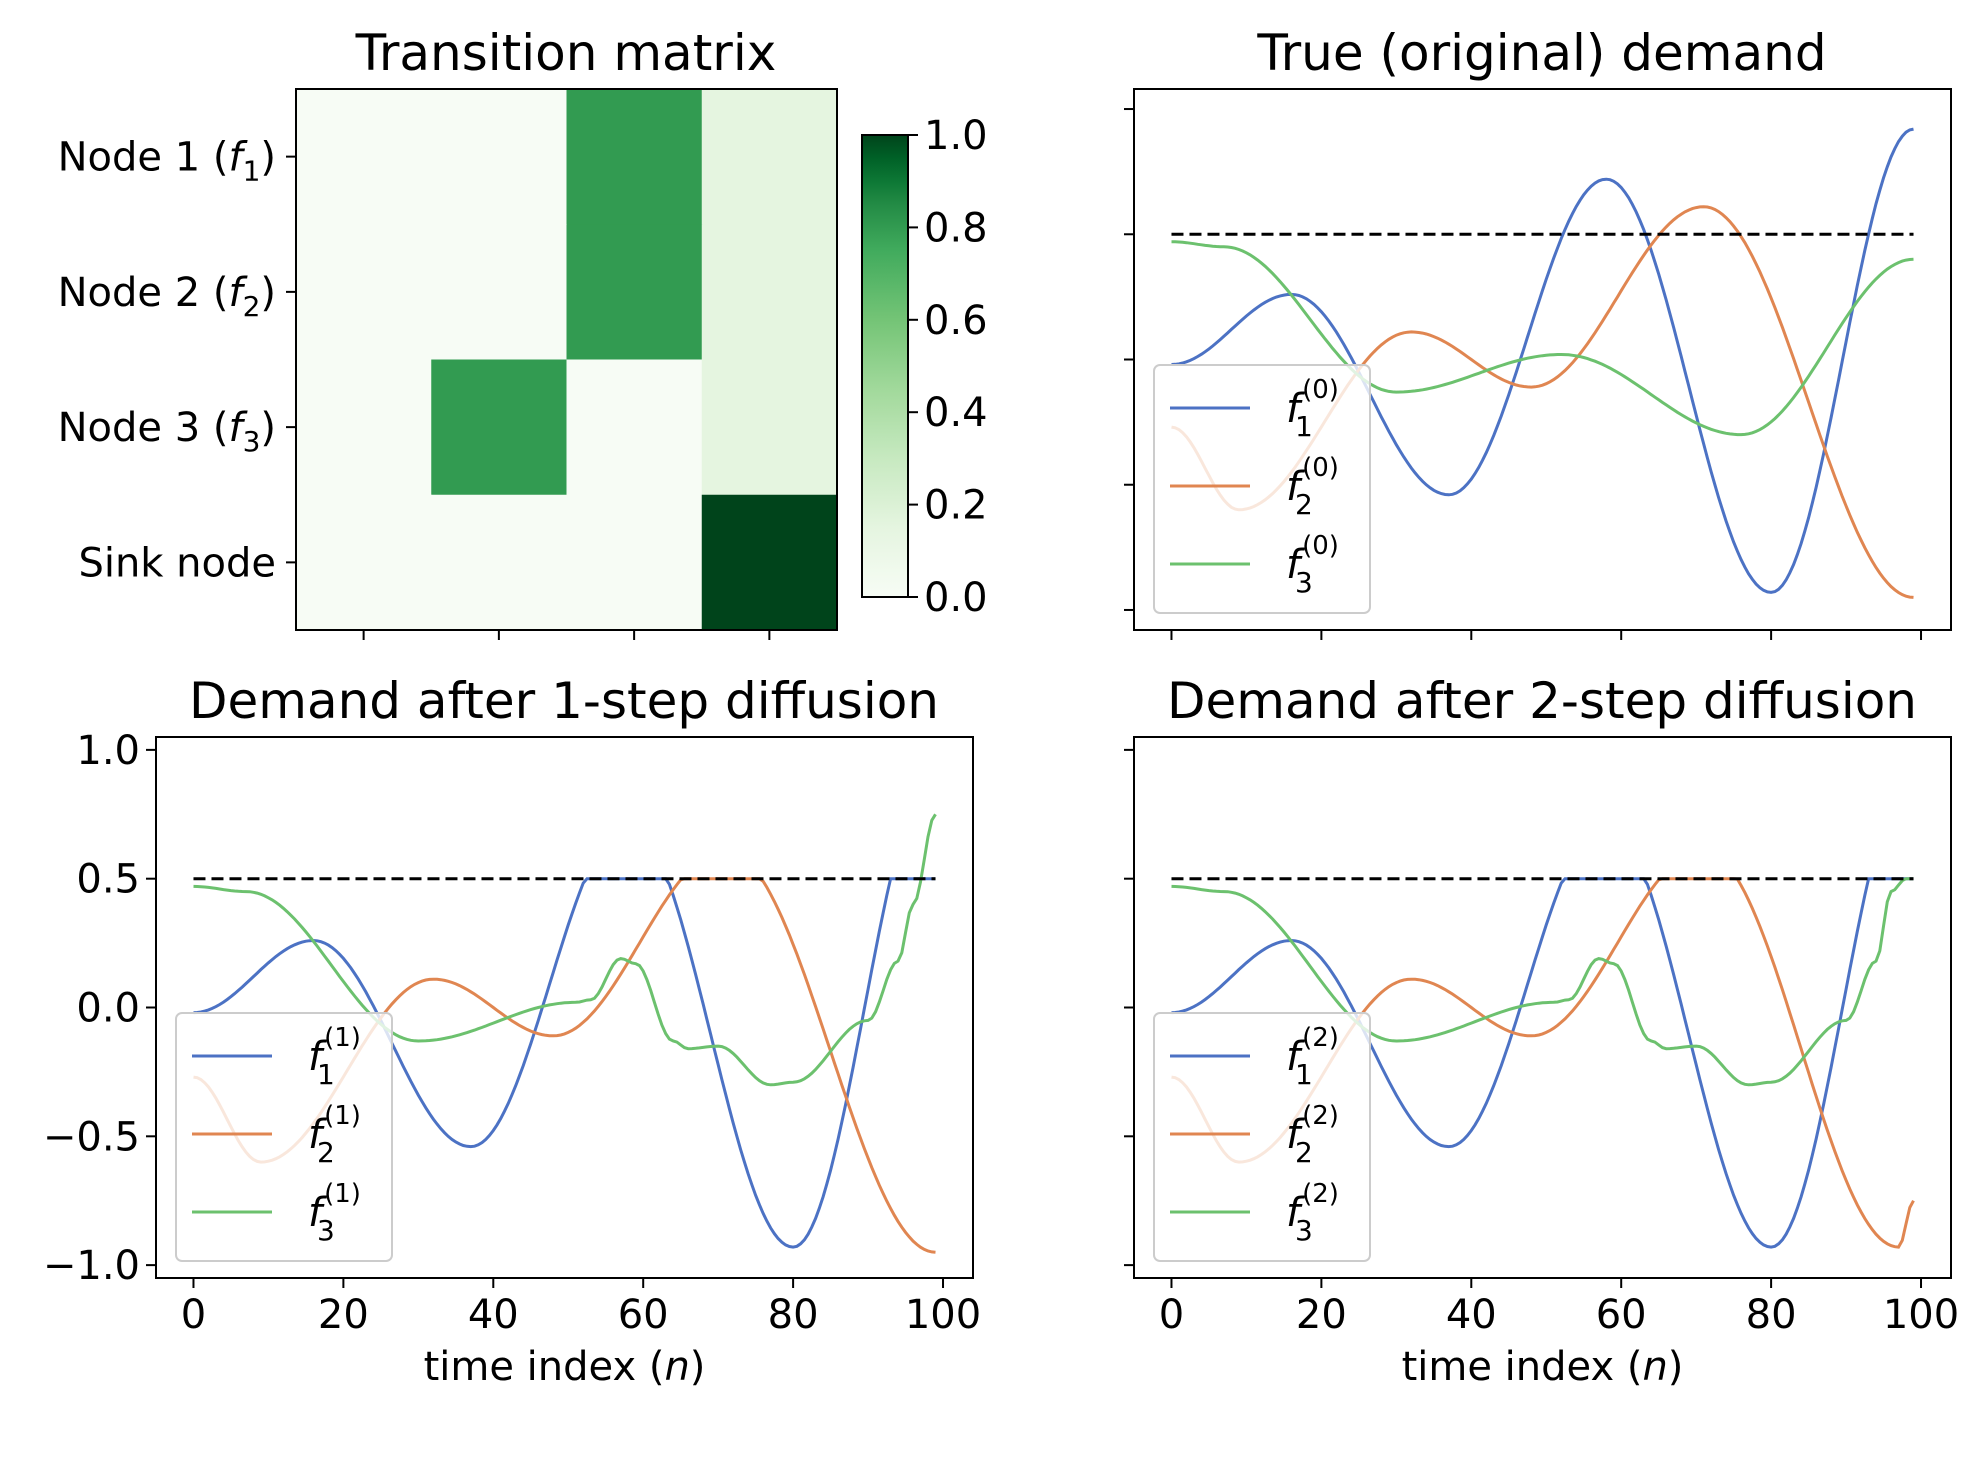 The image size is (1988, 1460). Describe the element at coordinates (634, 292) in the screenshot. I see `heatmap-cell-r2-c3` at that location.